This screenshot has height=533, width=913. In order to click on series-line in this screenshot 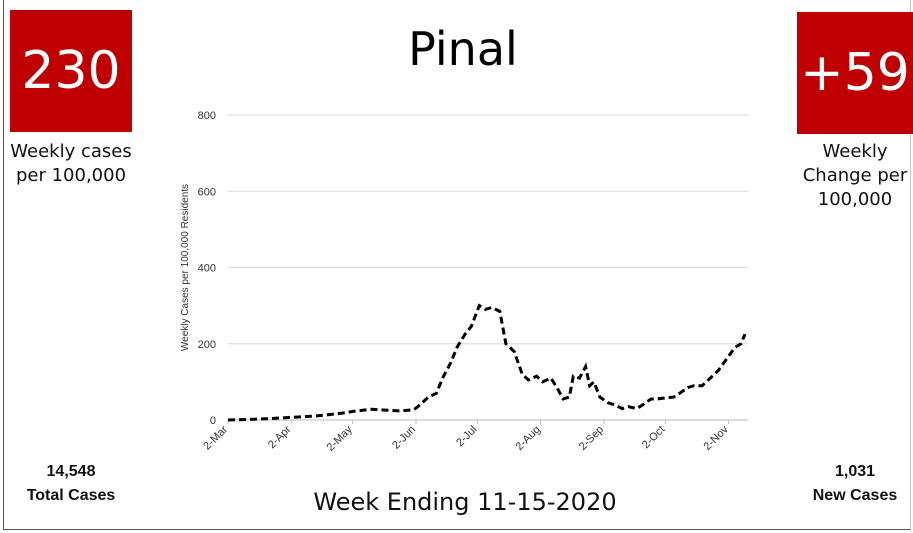, I will do `click(487, 362)`.